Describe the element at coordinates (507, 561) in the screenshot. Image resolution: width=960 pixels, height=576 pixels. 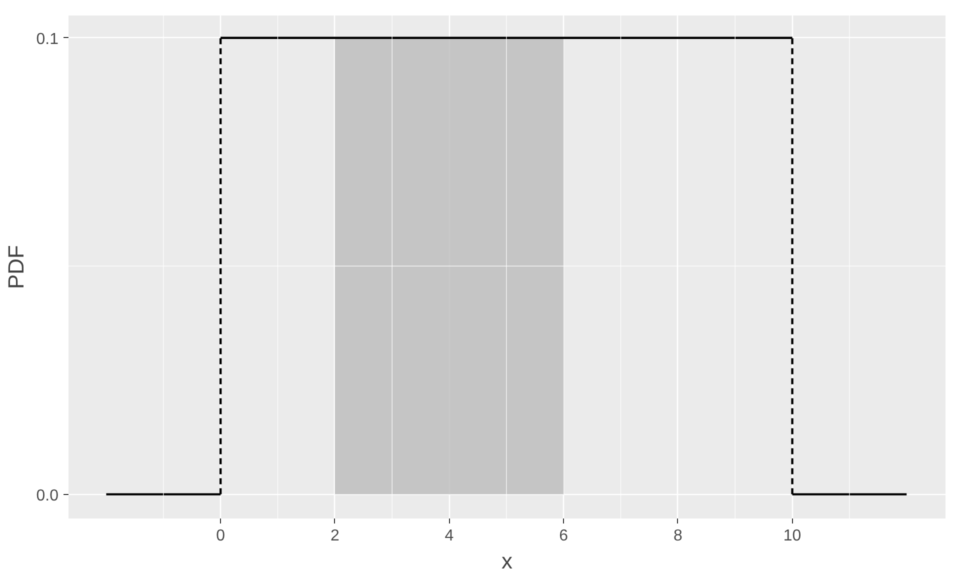
I see `x-axis-title: x` at that location.